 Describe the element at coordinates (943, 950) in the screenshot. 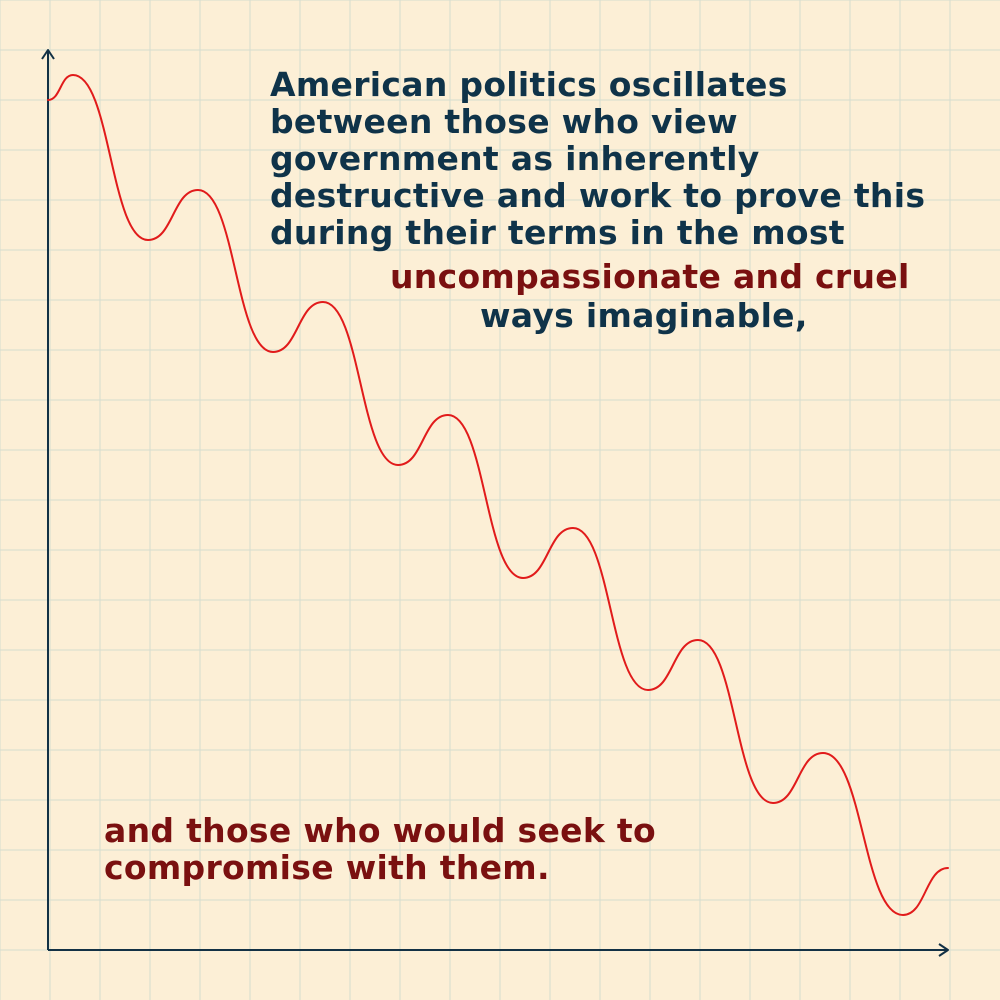

I see `x-axis-arrow` at that location.